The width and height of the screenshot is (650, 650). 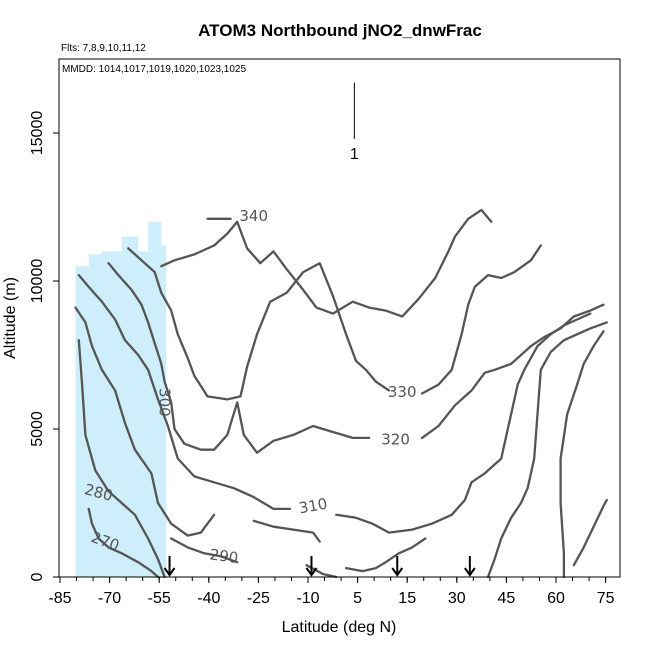 I want to click on flights-note: Flts: 7,8,9,10,11,12, so click(x=103, y=48).